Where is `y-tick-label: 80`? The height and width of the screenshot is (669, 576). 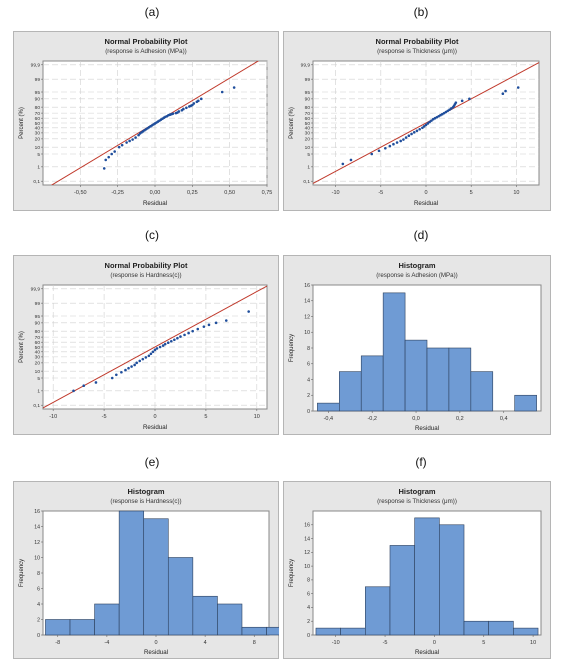 y-tick-label: 80 is located at coordinates (38, 332).